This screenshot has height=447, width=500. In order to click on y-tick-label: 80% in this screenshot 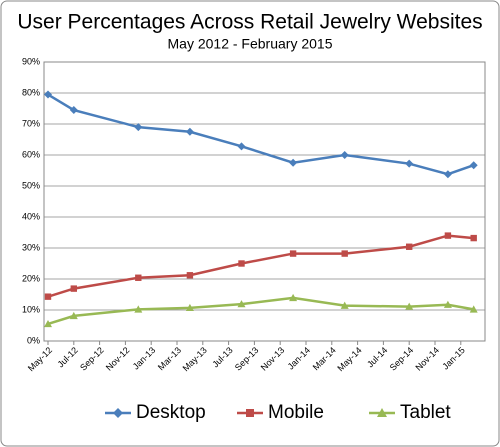, I will do `click(31, 92)`.